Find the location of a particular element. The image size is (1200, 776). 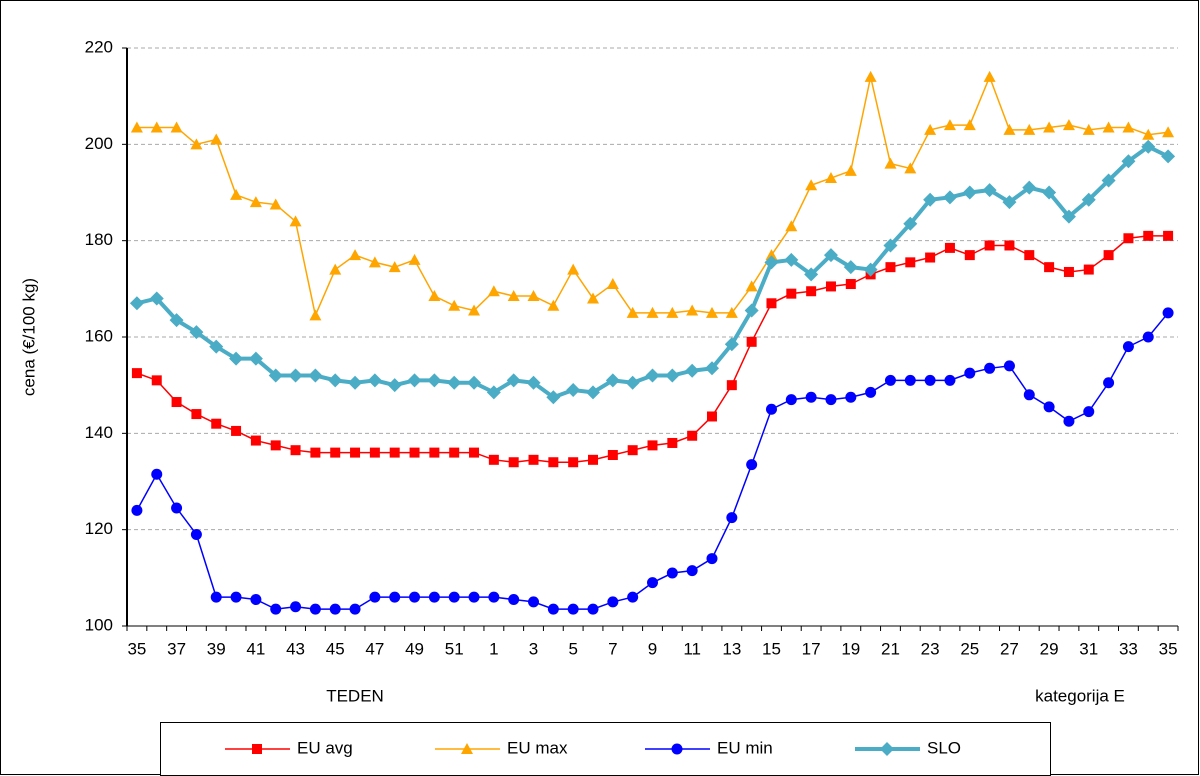

x-tick-label: 1 is located at coordinates (493, 648).